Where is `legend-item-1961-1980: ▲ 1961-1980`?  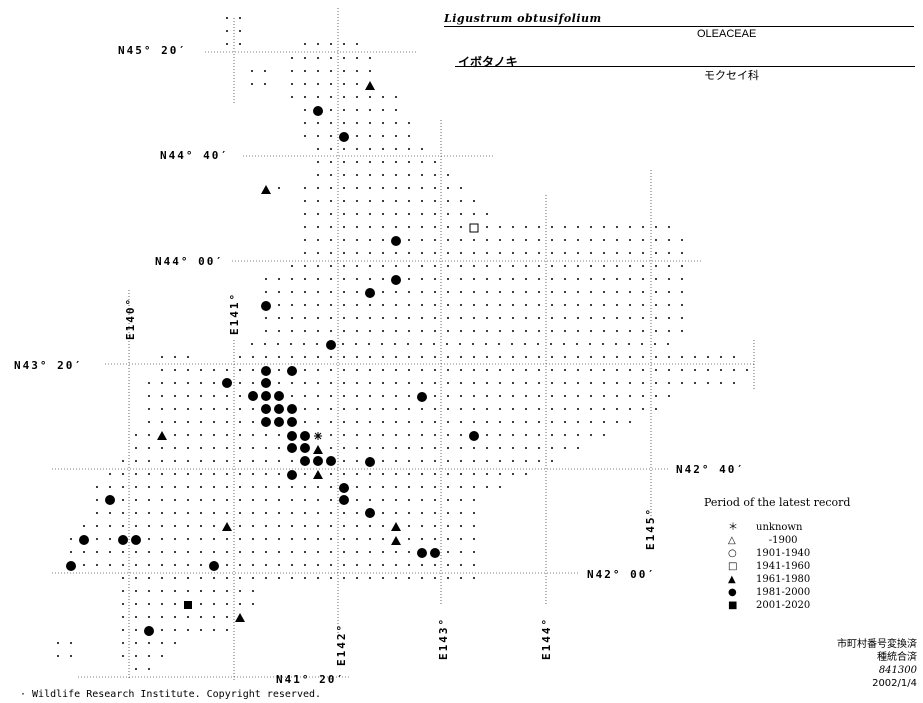 legend-item-1961-1980: ▲ 1961-1980 is located at coordinates (769, 579).